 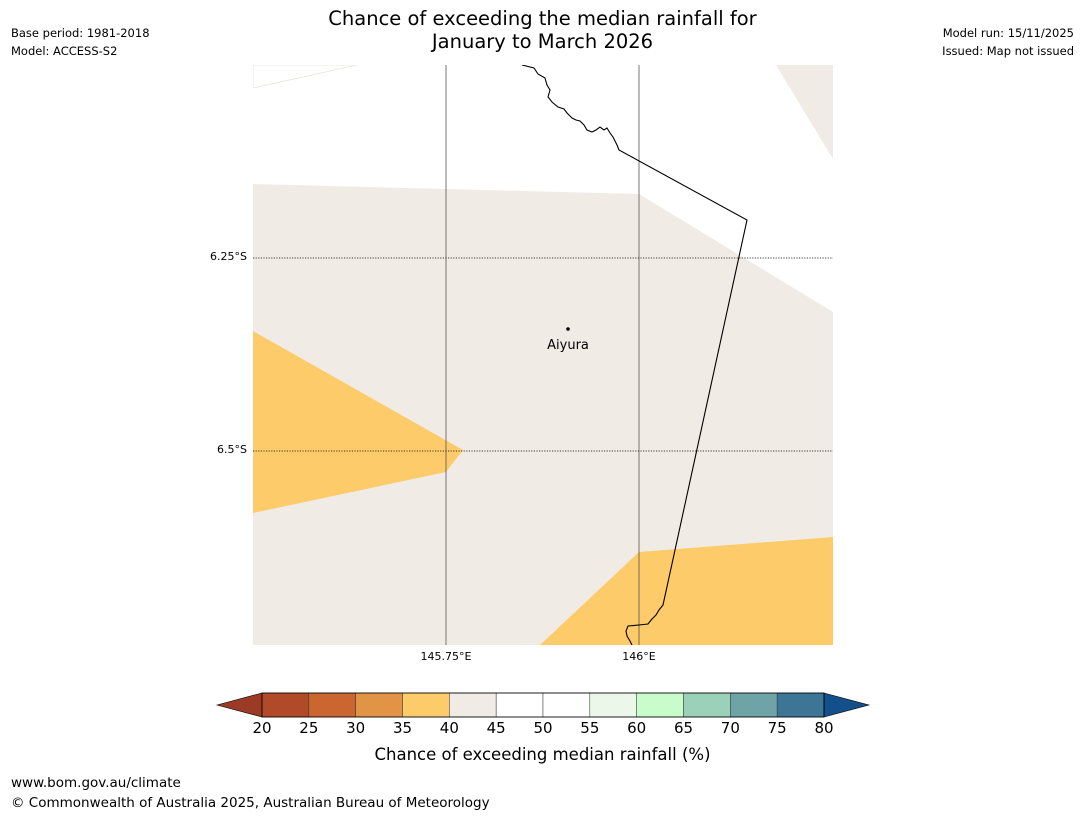 I want to click on colorbar-tick-label: 35, so click(x=402, y=728).